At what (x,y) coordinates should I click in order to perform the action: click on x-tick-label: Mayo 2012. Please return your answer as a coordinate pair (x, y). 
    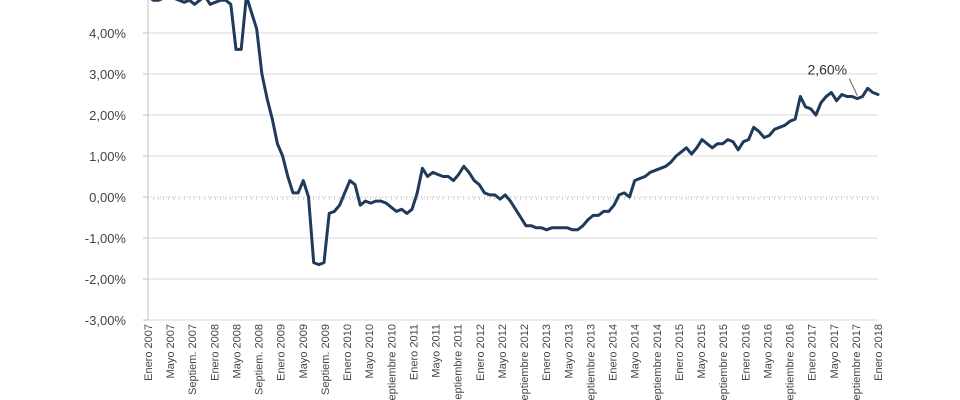
    Looking at the image, I should click on (503, 351).